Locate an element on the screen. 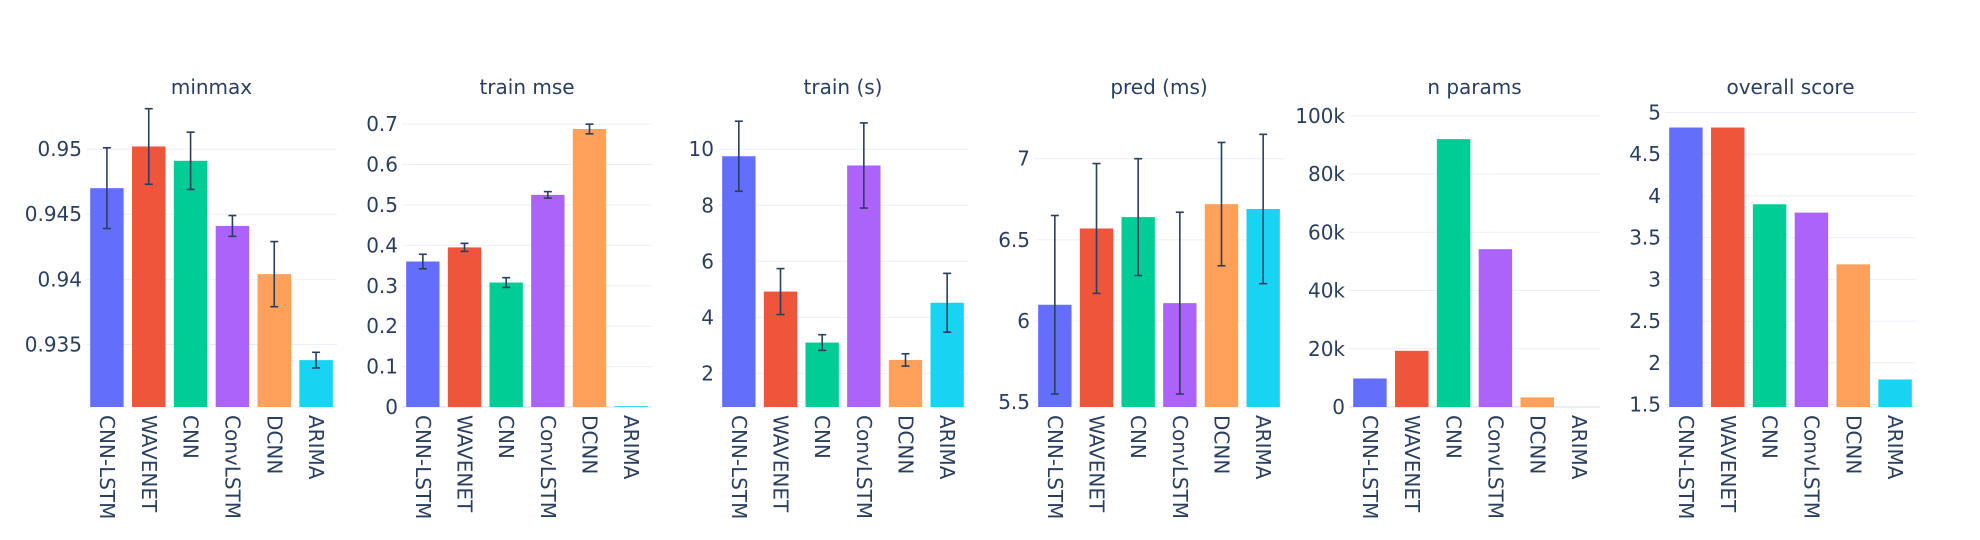  y-tick-label: 0.945 is located at coordinates (53, 214).